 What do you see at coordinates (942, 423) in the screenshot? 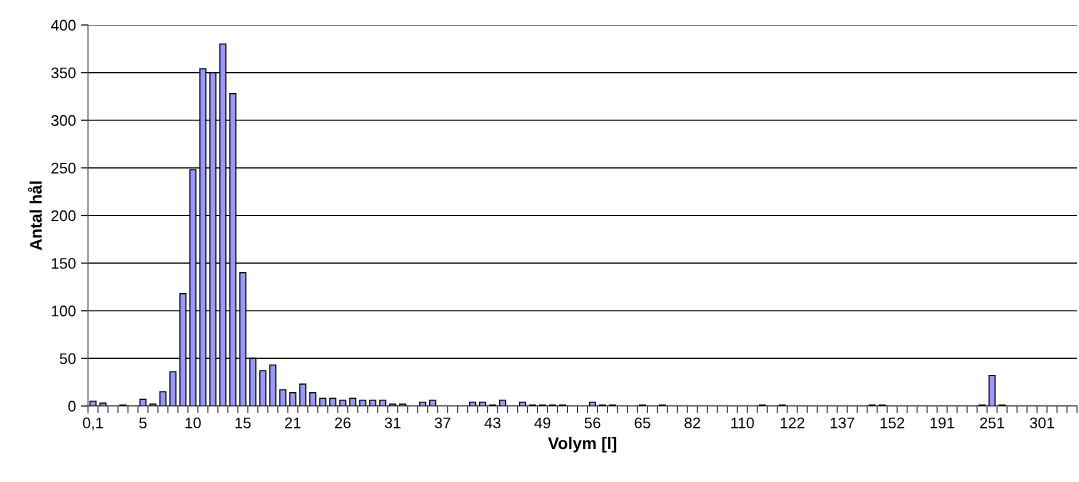
I see `x-tick-label: 191` at bounding box center [942, 423].